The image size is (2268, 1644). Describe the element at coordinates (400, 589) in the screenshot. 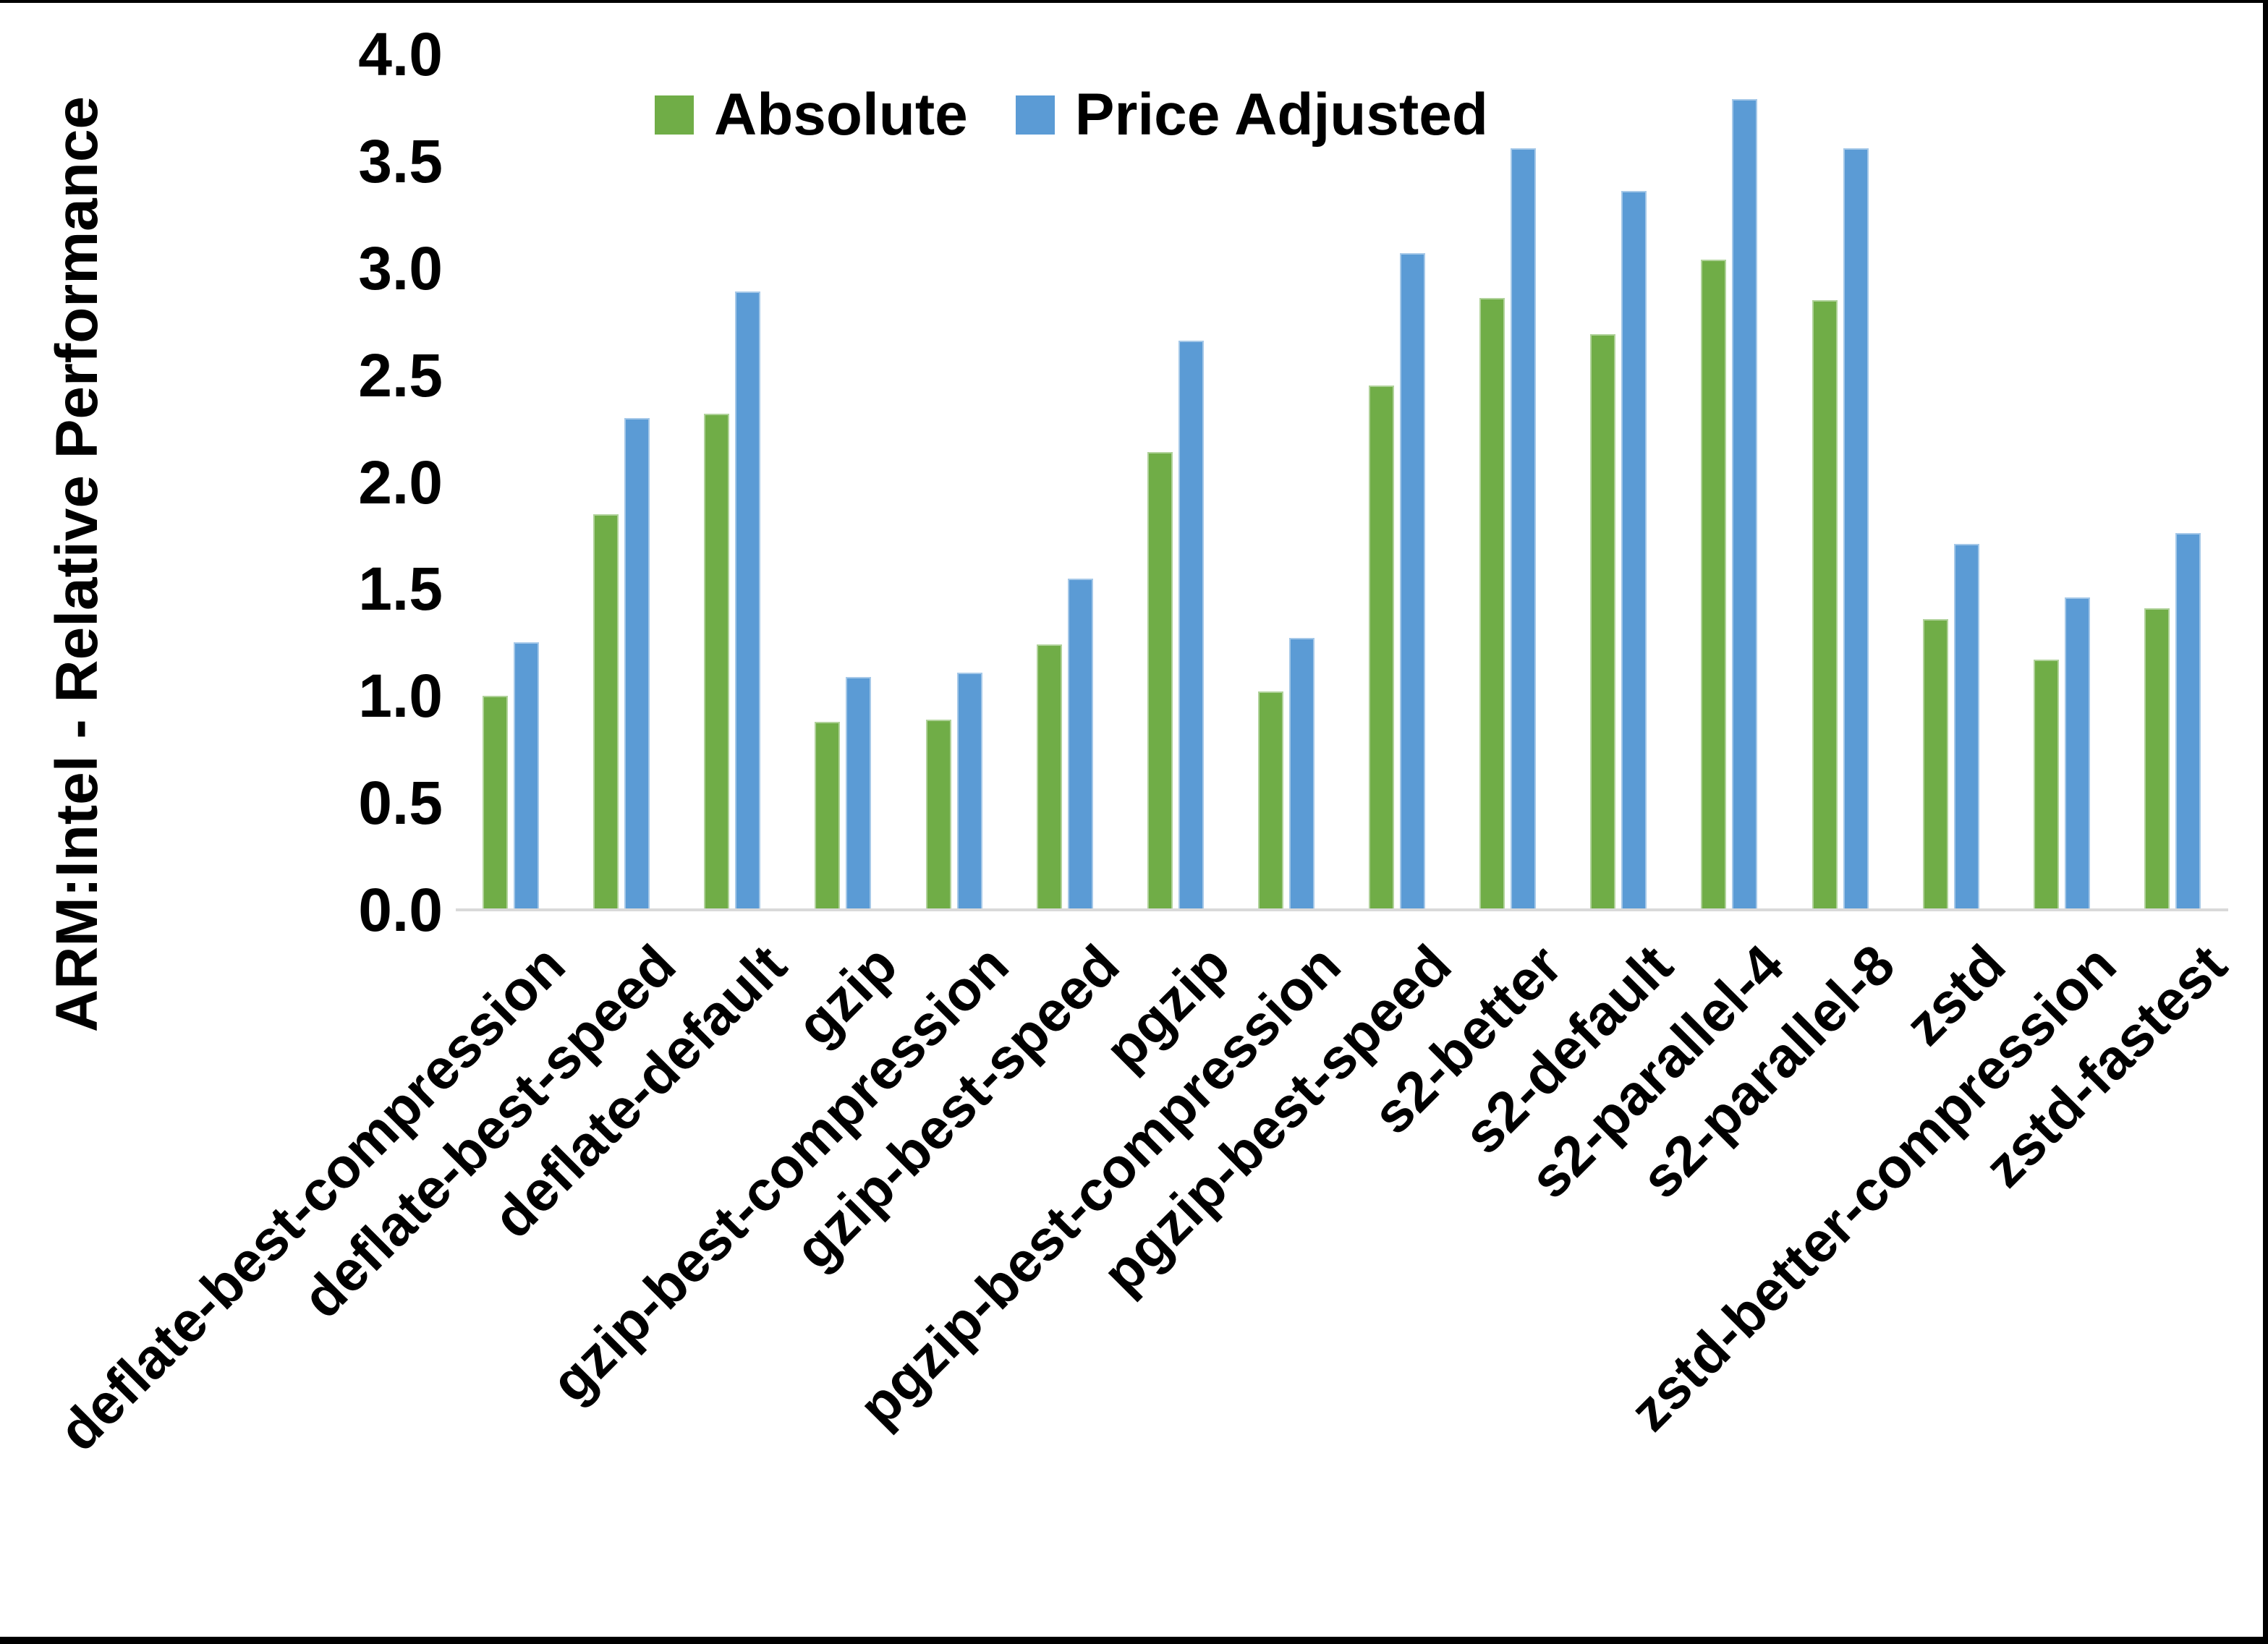

I see `y-tick-label: 1.5` at that location.